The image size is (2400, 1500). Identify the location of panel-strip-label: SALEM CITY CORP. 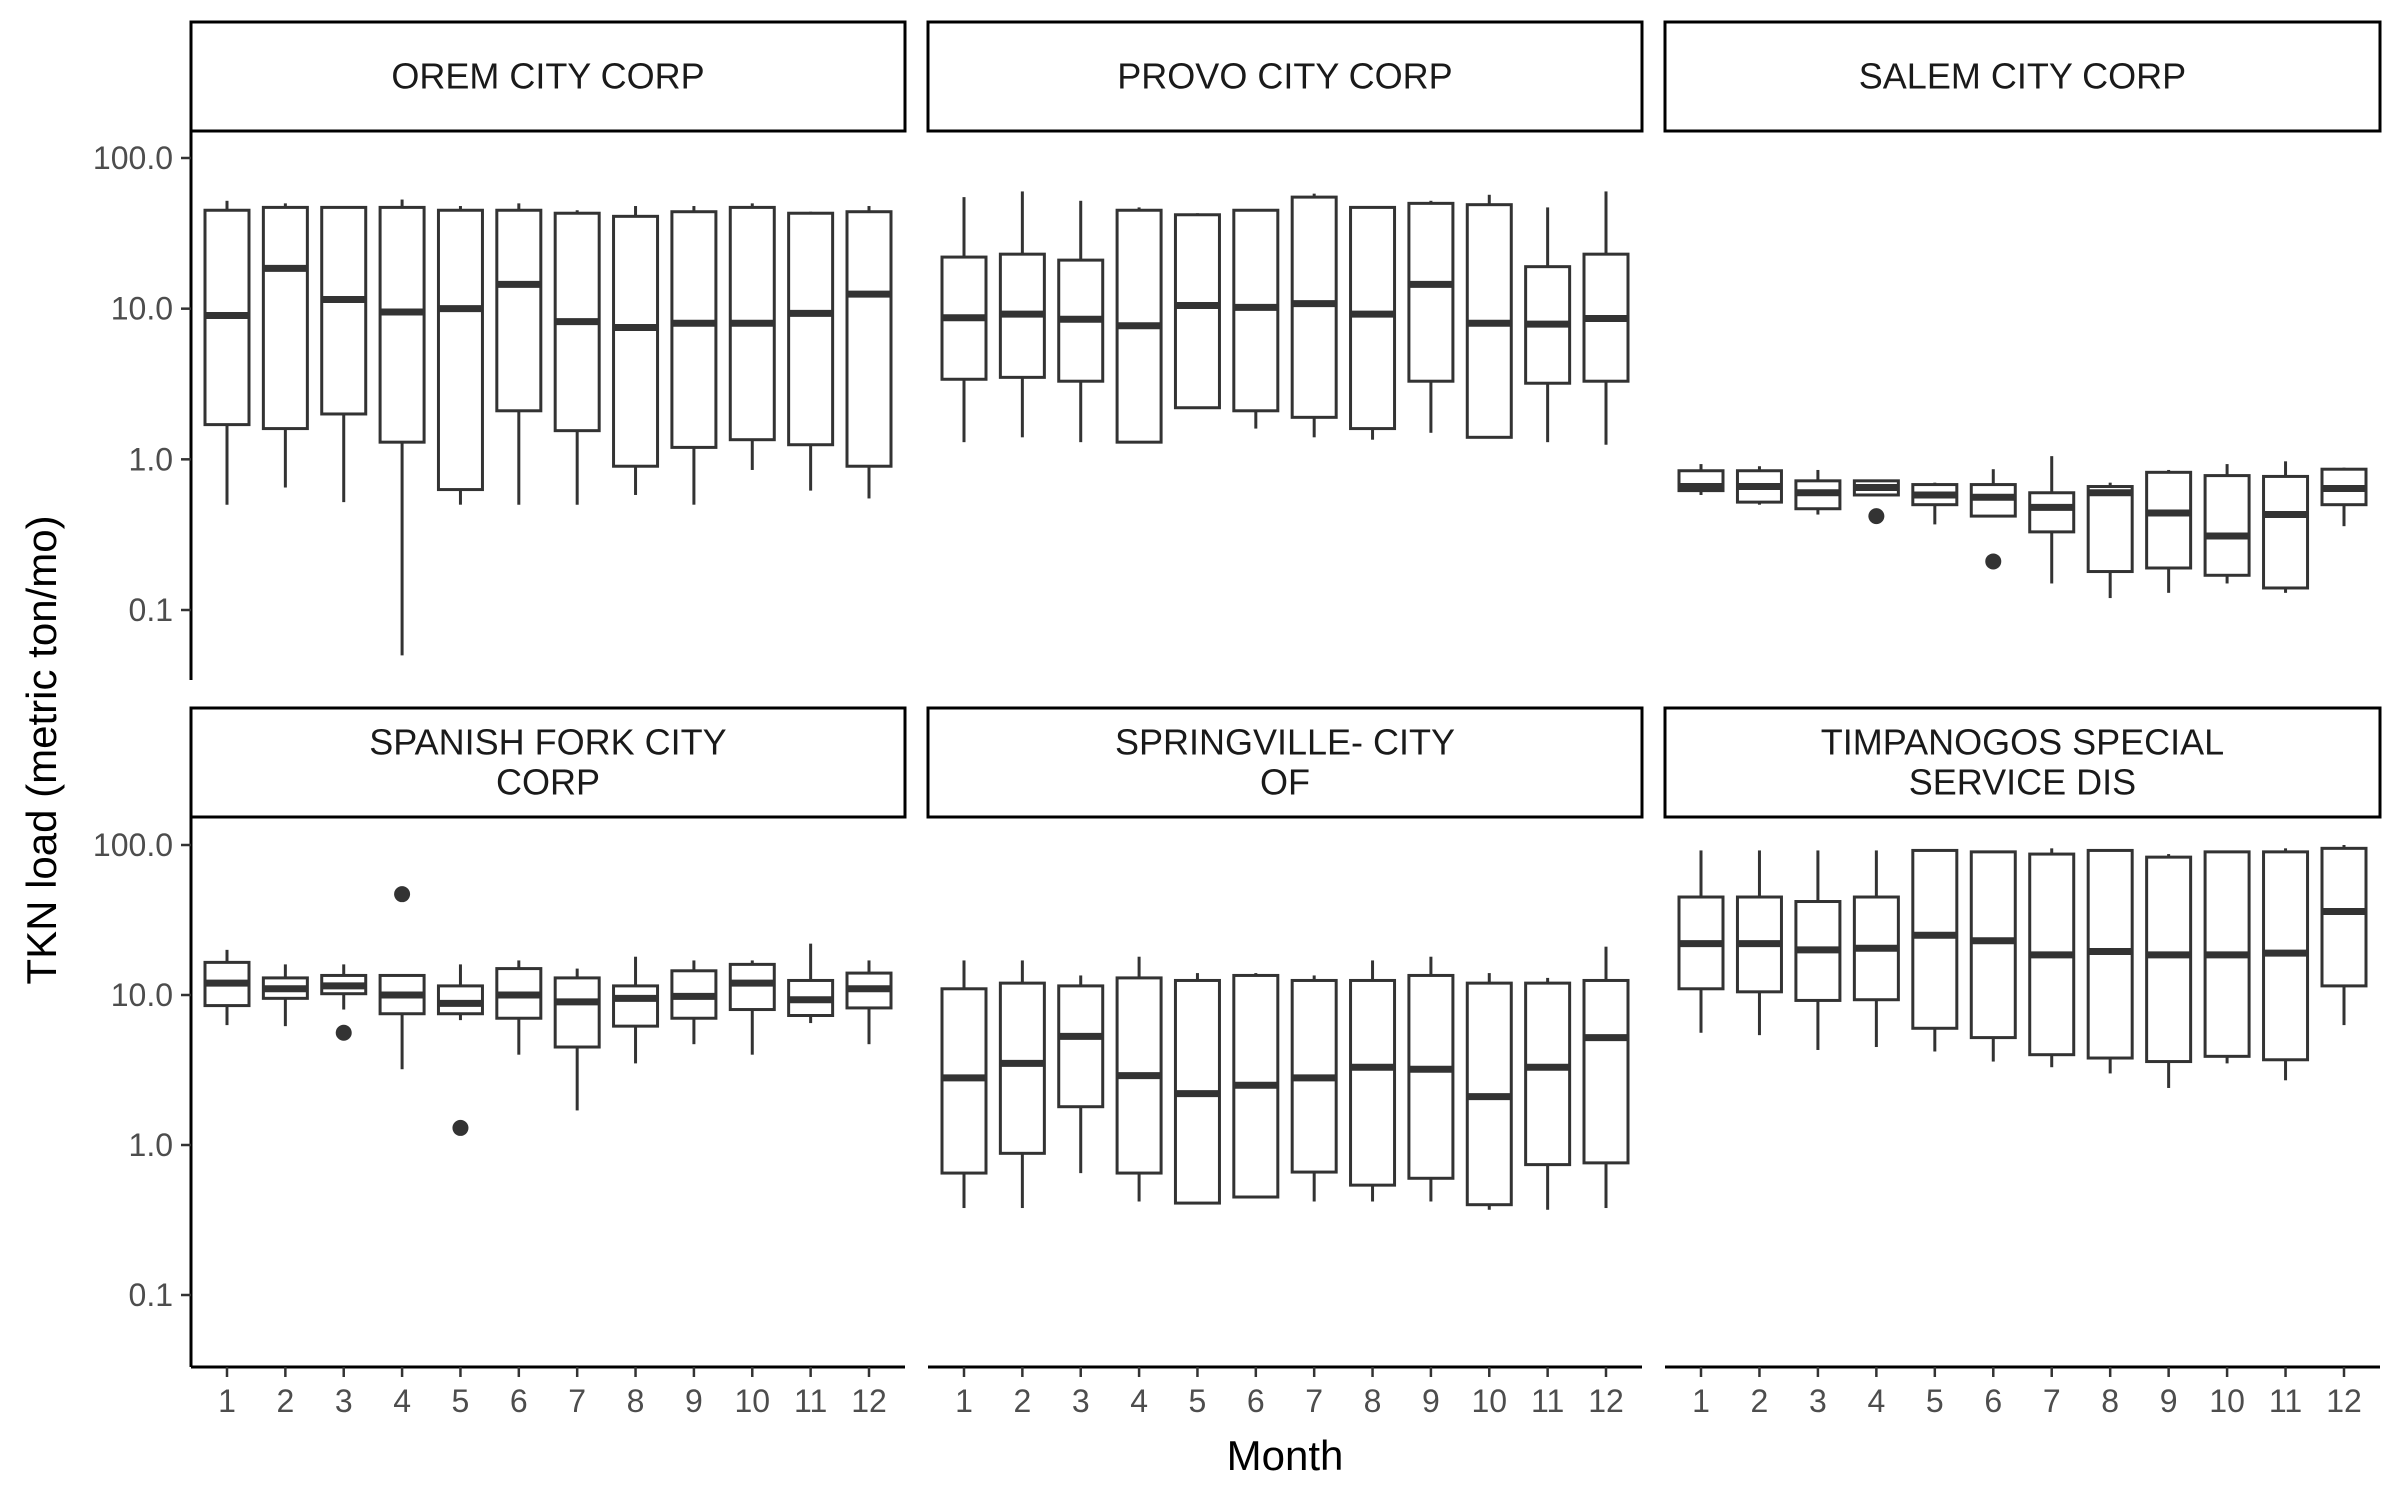
(2022, 76).